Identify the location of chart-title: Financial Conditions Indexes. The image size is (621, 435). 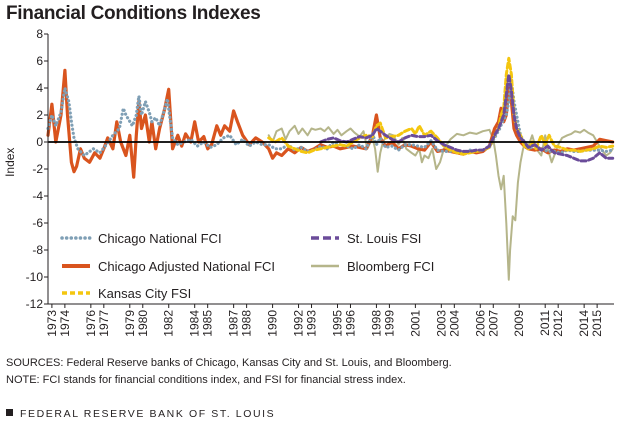
(133, 13).